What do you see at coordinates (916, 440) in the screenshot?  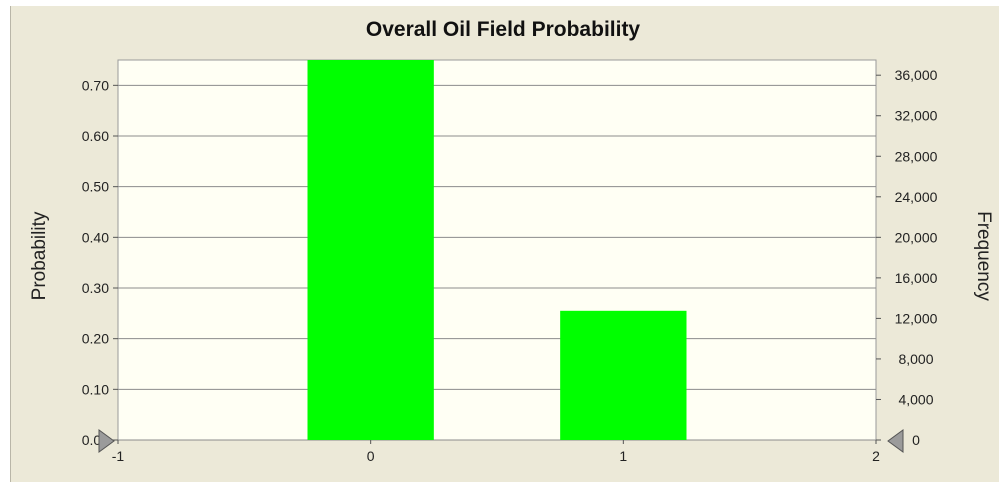 I see `y2-tick-label: 0` at bounding box center [916, 440].